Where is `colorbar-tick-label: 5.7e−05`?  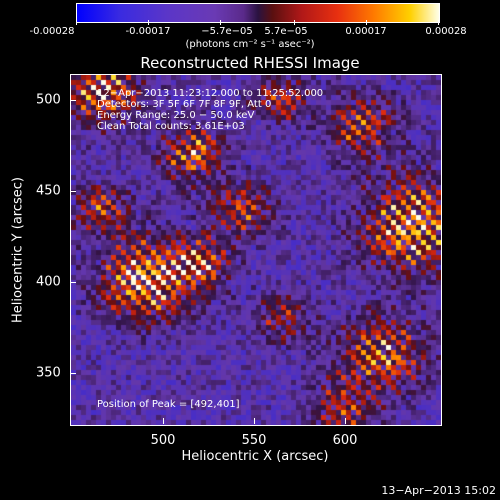 colorbar-tick-label: 5.7e−05 is located at coordinates (286, 31).